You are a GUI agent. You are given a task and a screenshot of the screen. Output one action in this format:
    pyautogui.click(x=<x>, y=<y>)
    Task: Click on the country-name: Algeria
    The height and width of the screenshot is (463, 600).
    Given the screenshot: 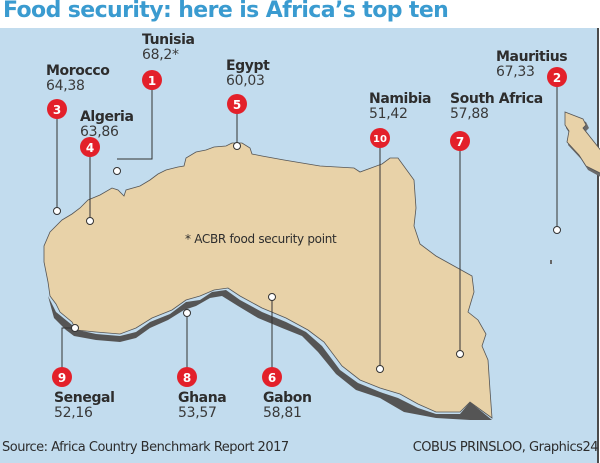 What is the action you would take?
    pyautogui.click(x=107, y=117)
    